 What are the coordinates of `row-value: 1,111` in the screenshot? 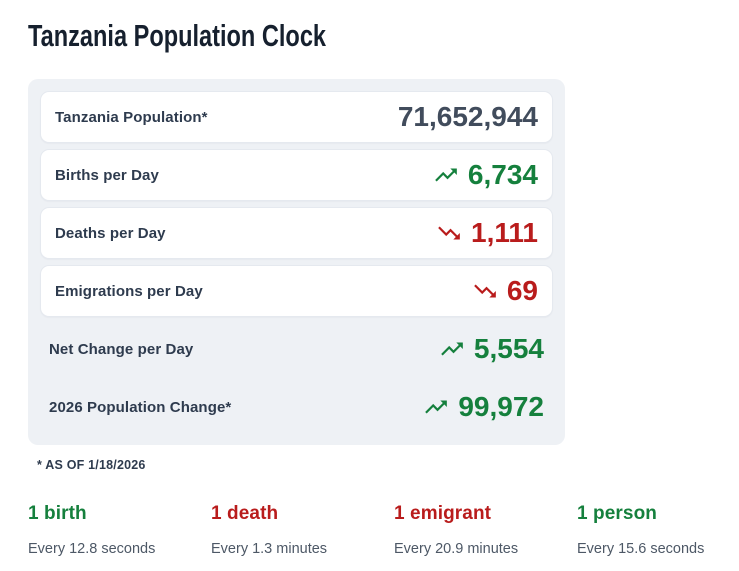 It's located at (487, 233).